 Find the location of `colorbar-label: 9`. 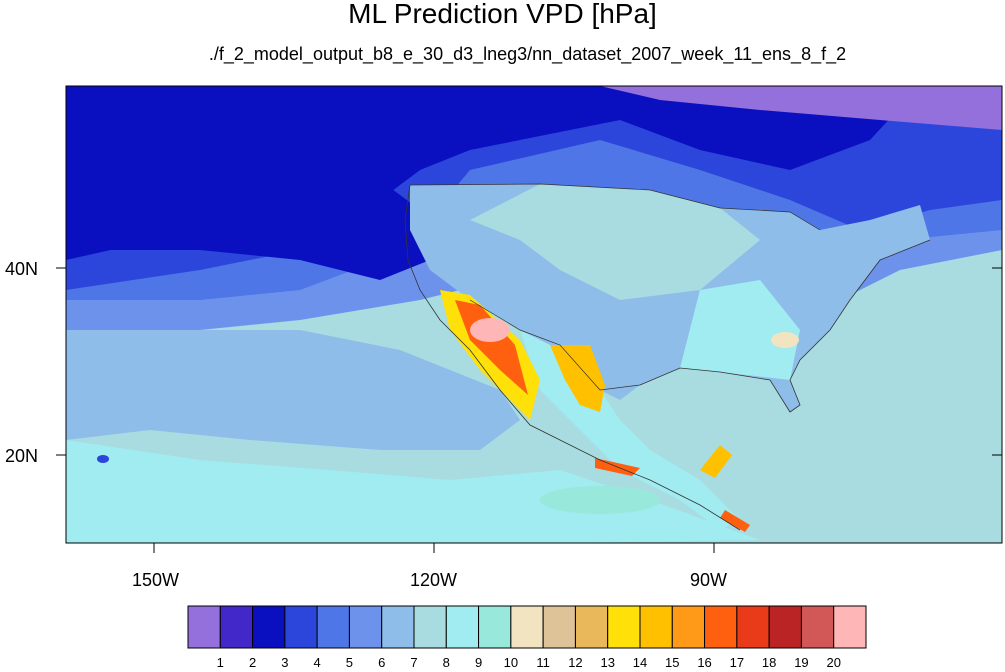

colorbar-label: 9 is located at coordinates (478, 662).